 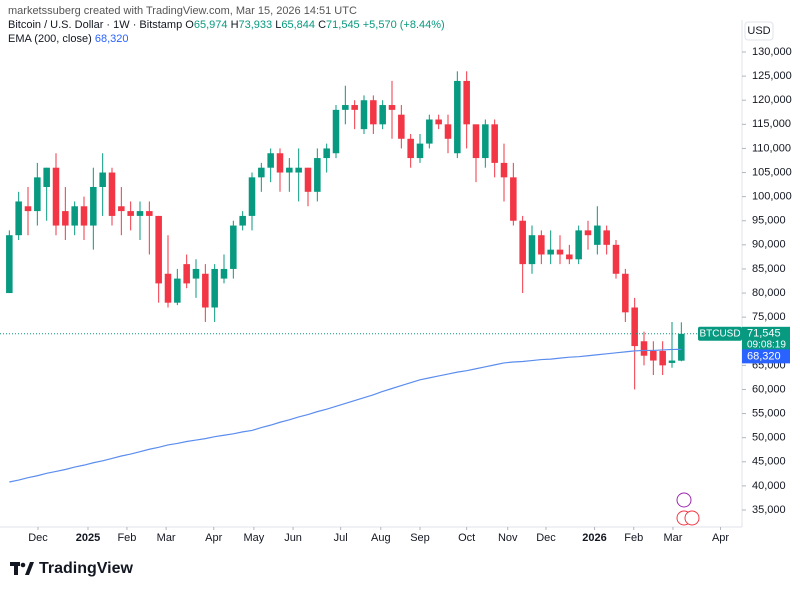 I want to click on y-tick-label: 55,000, so click(x=769, y=413).